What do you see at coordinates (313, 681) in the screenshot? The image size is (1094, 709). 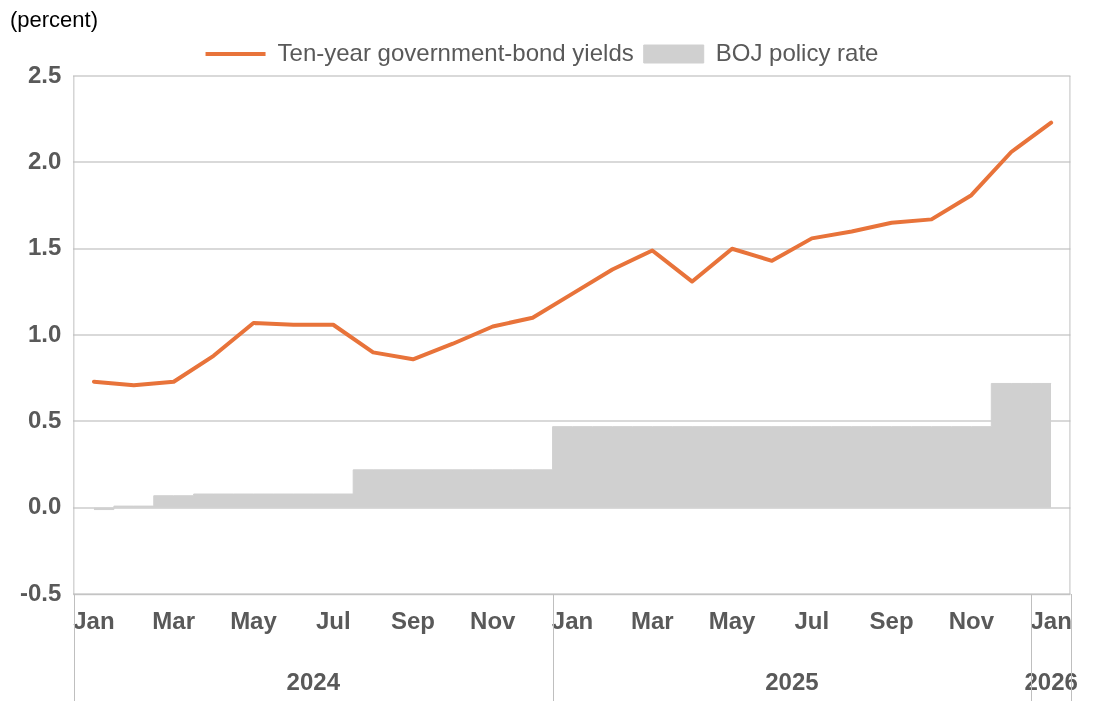 I see `text: 2024` at bounding box center [313, 681].